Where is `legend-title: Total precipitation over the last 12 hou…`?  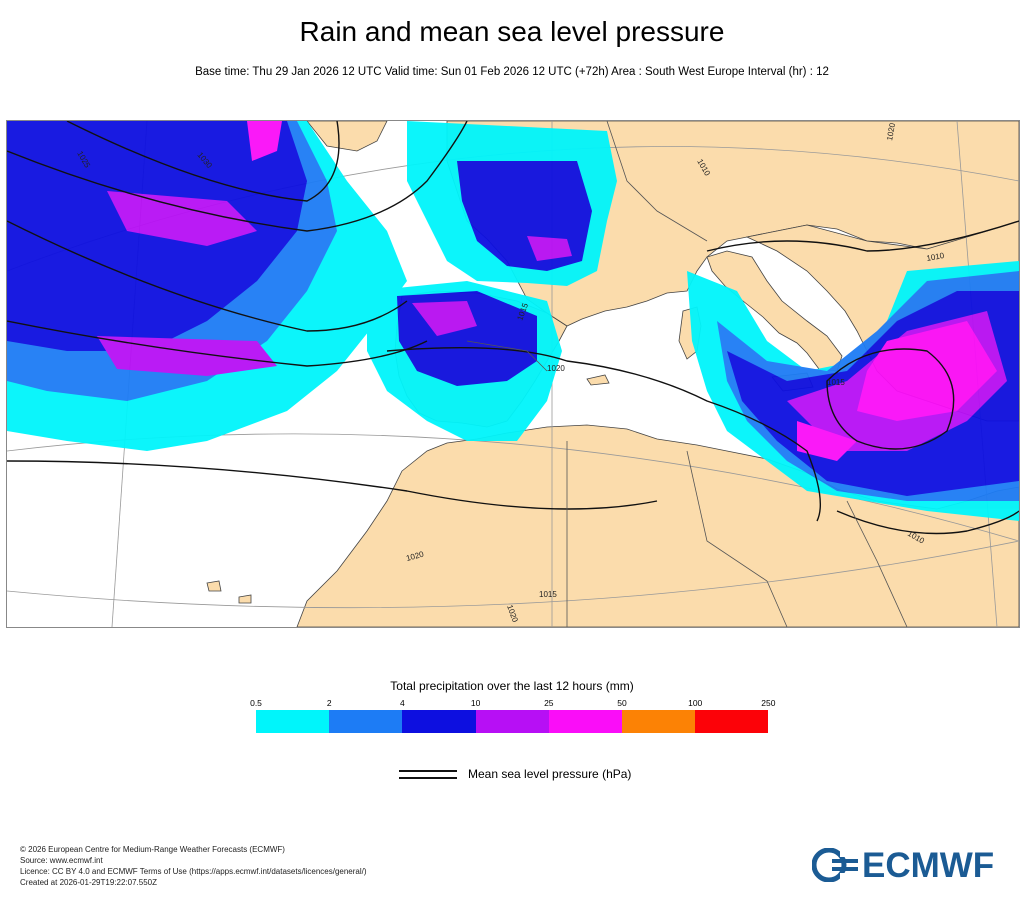
legend-title: Total precipitation over the last 12 hou… is located at coordinates (512, 686).